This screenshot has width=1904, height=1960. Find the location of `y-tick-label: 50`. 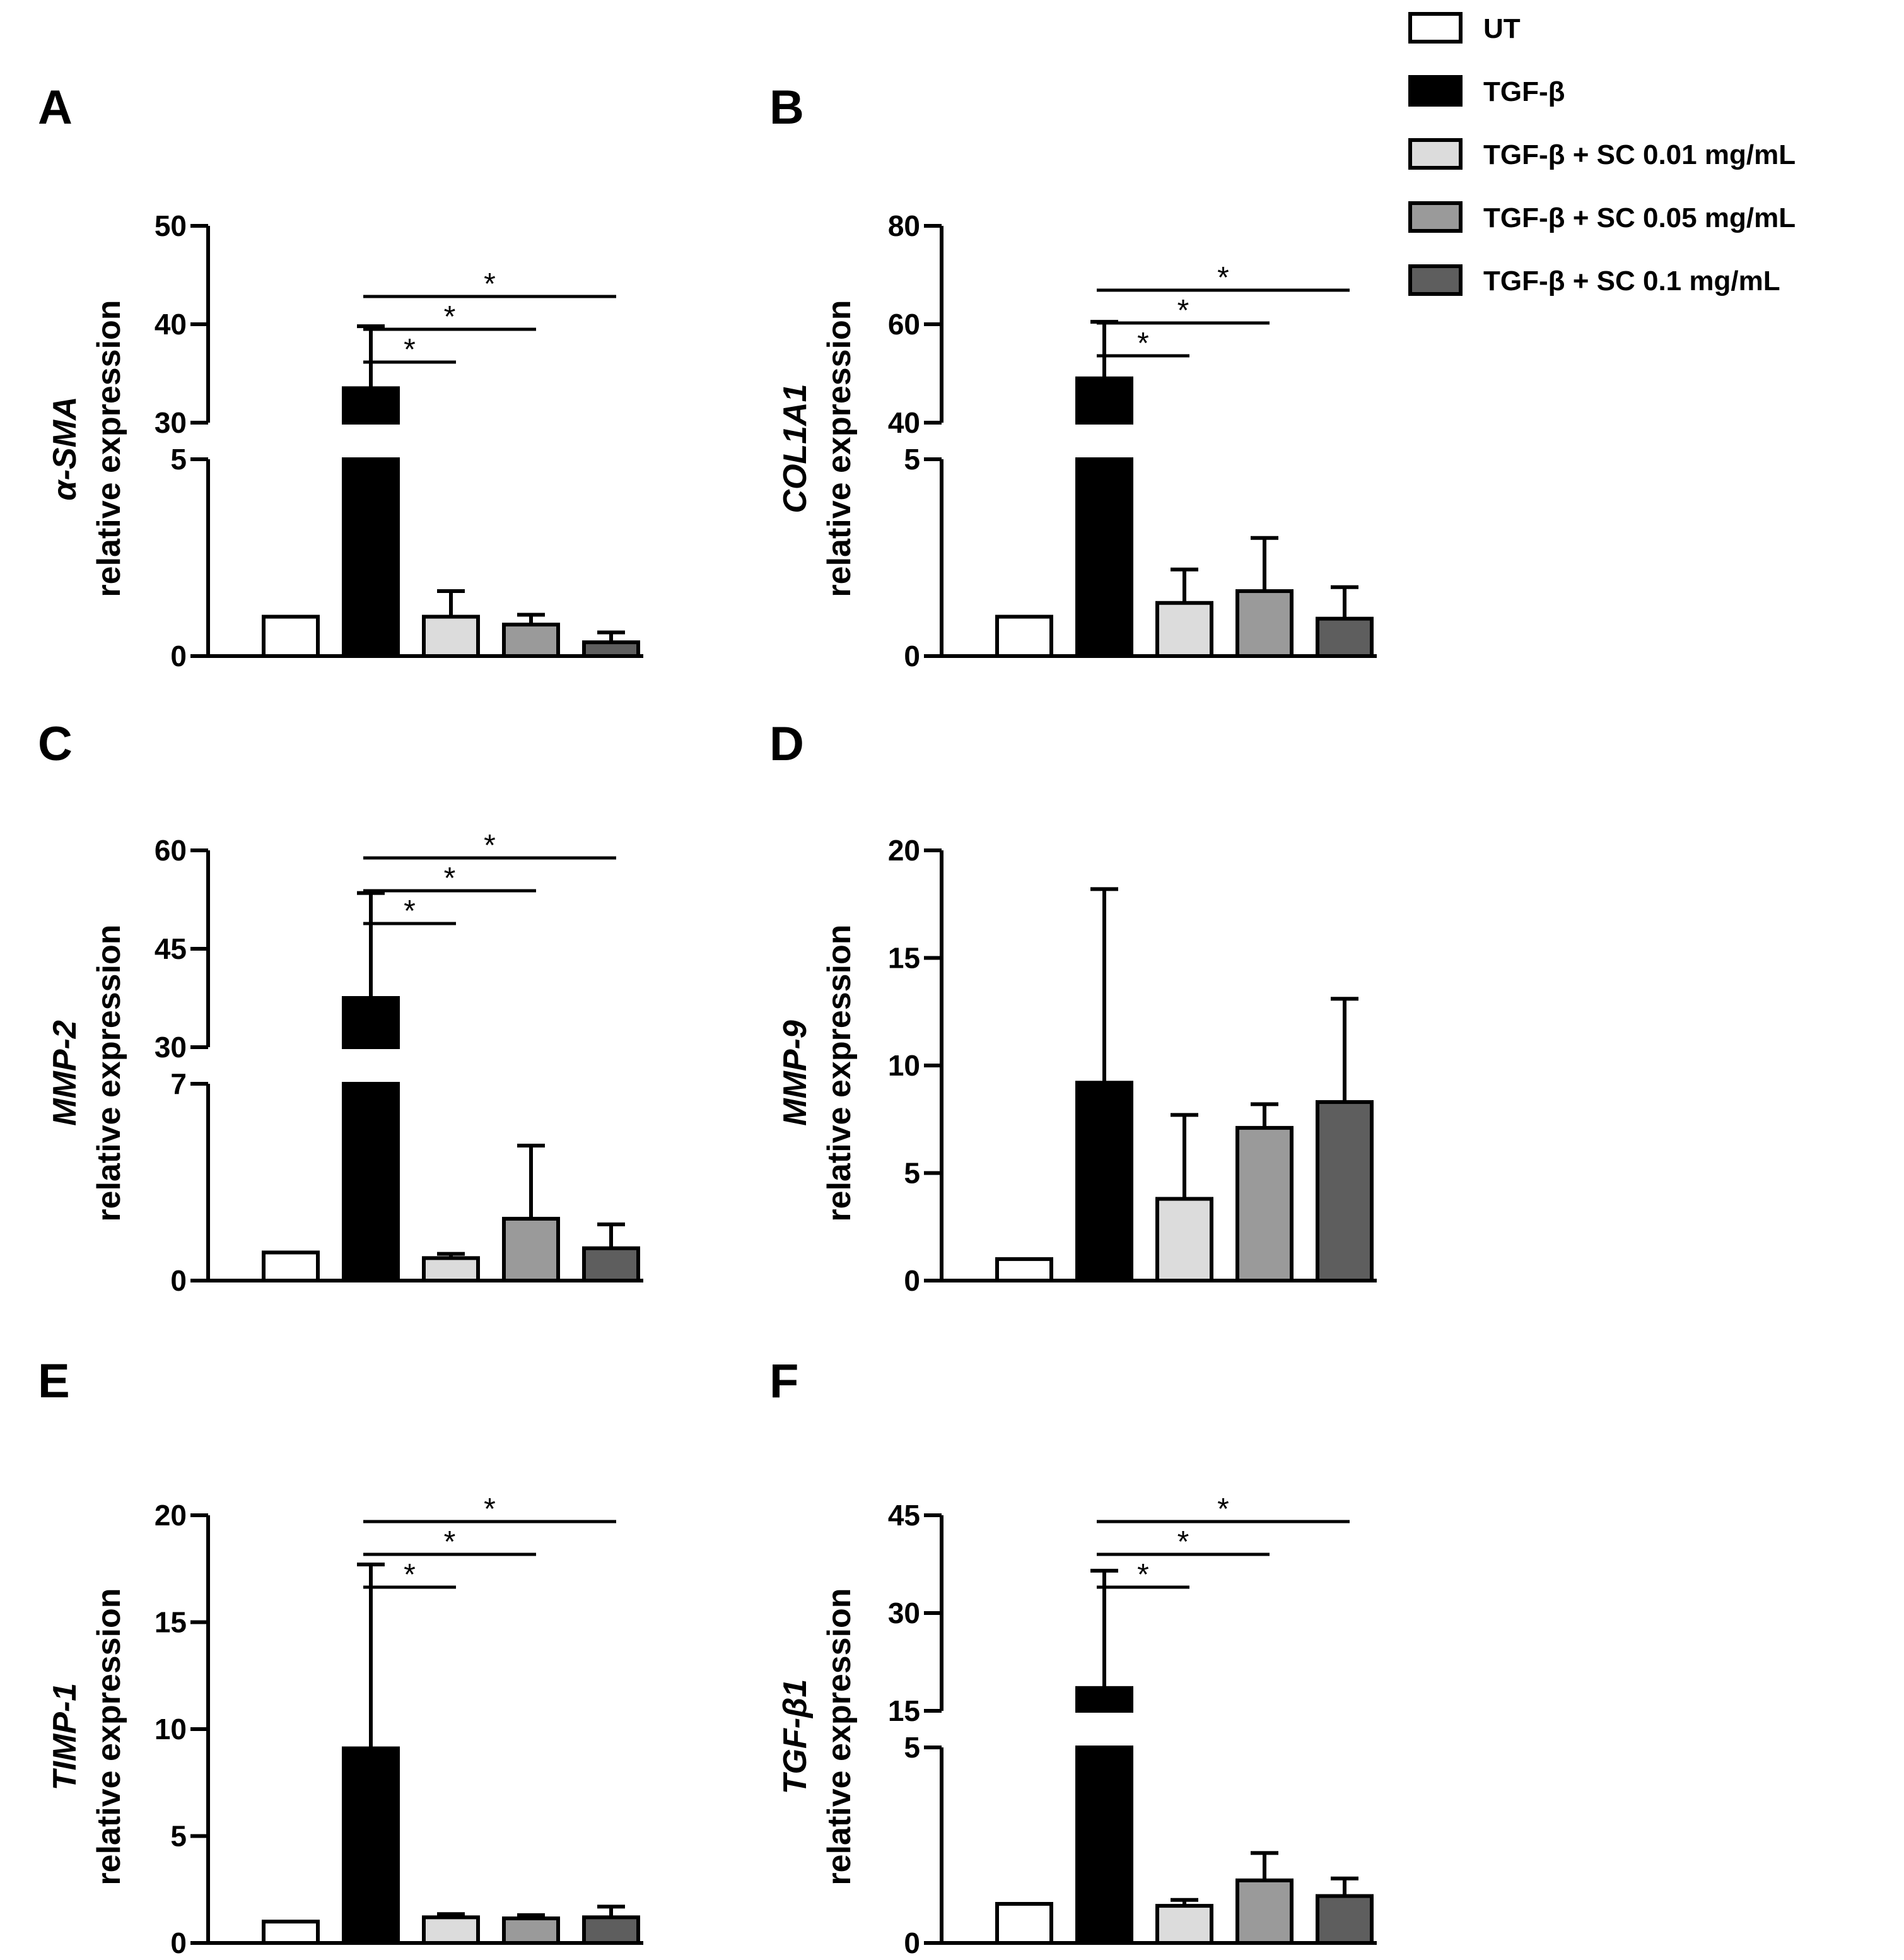

y-tick-label: 50 is located at coordinates (171, 226).